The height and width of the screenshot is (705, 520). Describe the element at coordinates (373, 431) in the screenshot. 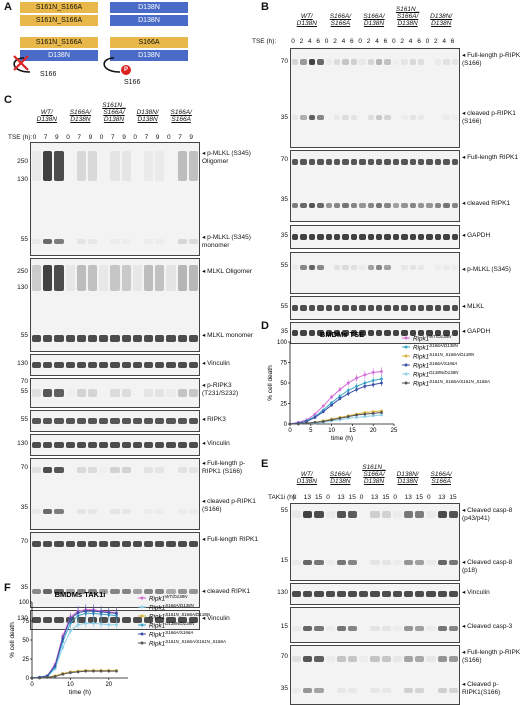

I see `x-tick-label: 20` at that location.